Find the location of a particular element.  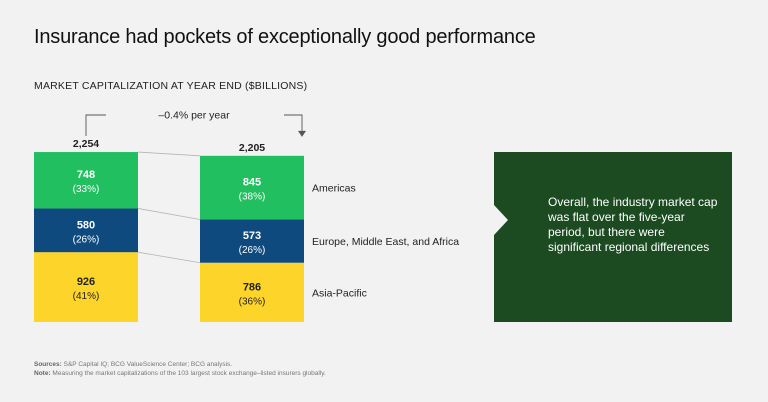

annotation-arrowhead is located at coordinates (302, 133).